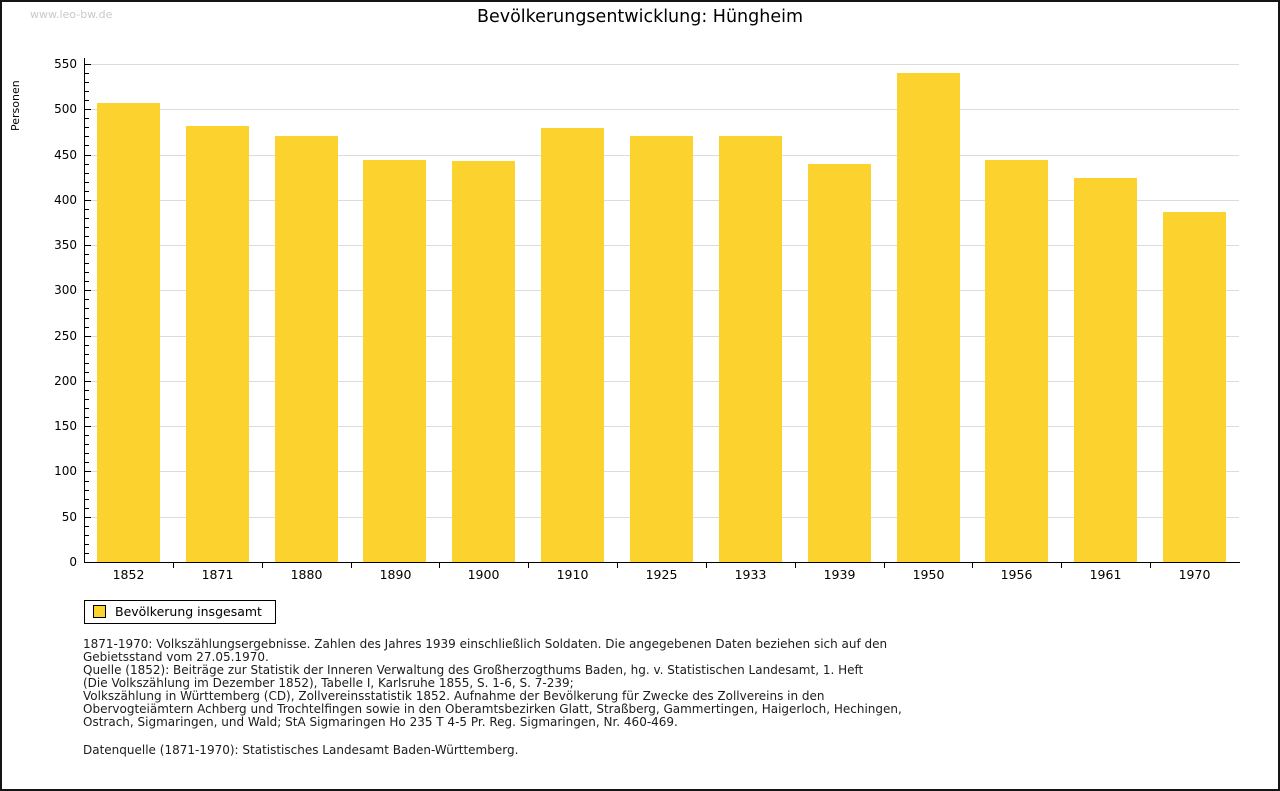 The image size is (1280, 791). I want to click on y-tick-label: 300, so click(65, 290).